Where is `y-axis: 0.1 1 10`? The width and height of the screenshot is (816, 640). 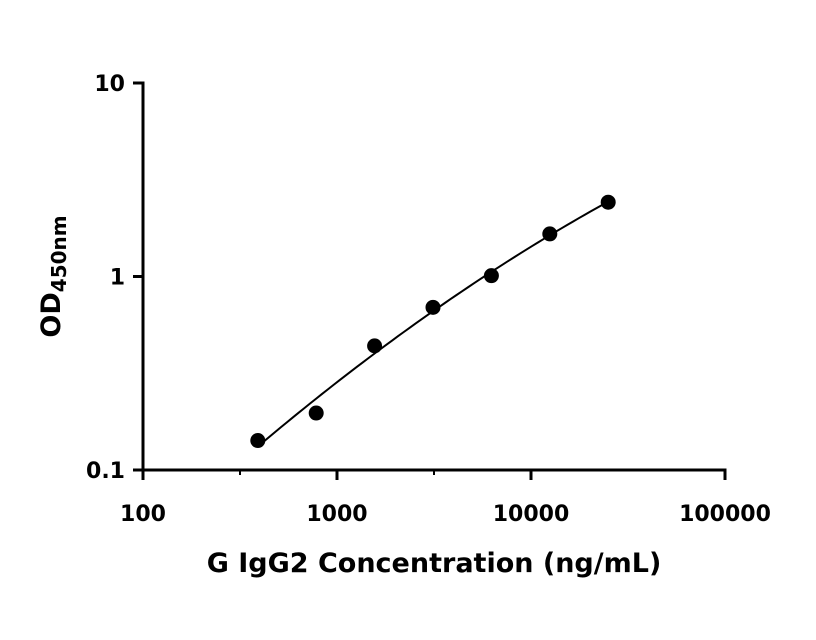 y-axis: 0.1 1 10 is located at coordinates (115, 278).